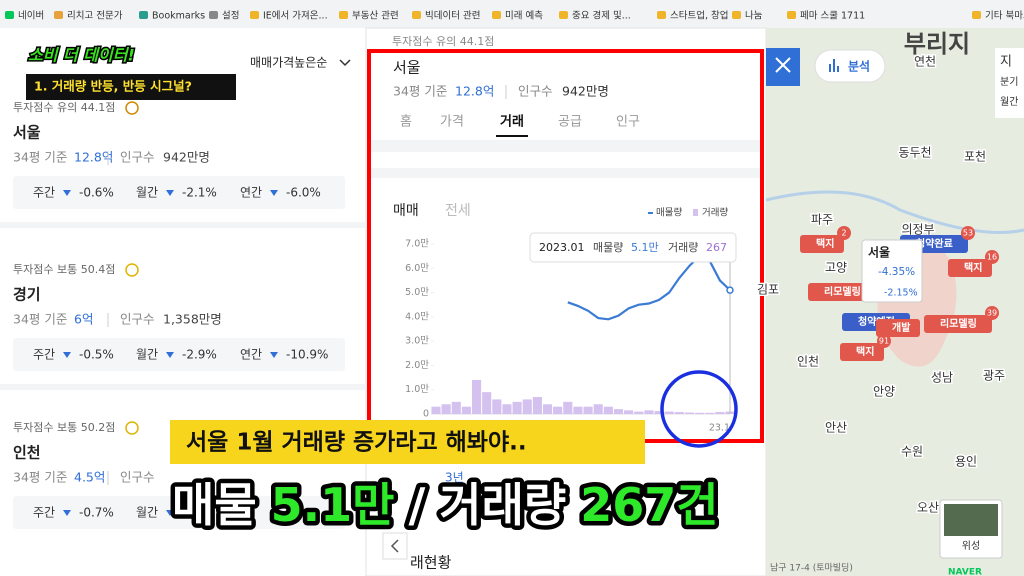 Image resolution: width=1024 pixels, height=576 pixels. Describe the element at coordinates (375, 16) in the screenshot. I see `bookmark: 부동산 관련` at that location.